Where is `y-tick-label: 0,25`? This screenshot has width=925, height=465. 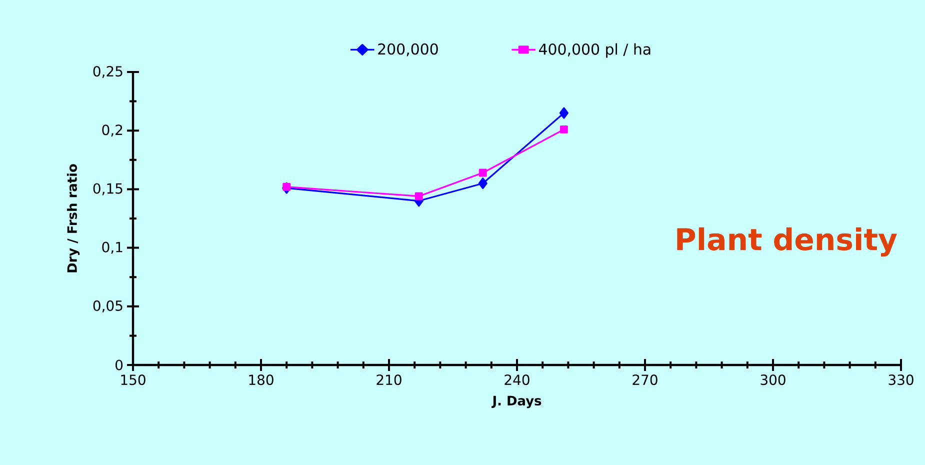
y-tick-label: 0,25 is located at coordinates (107, 72).